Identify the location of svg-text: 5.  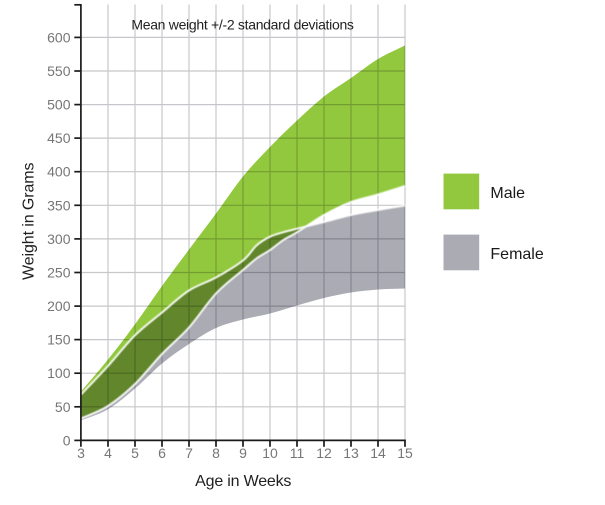
(135, 453).